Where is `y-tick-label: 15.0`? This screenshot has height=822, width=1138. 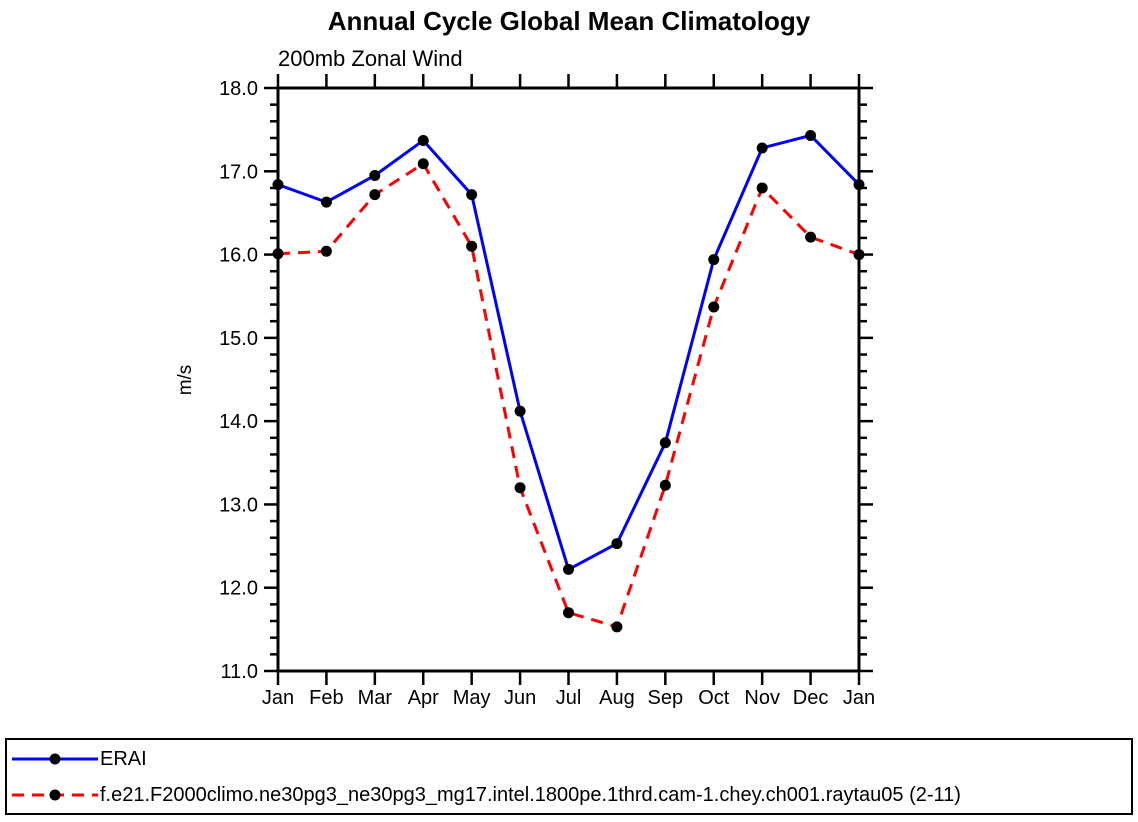 y-tick-label: 15.0 is located at coordinates (238, 339).